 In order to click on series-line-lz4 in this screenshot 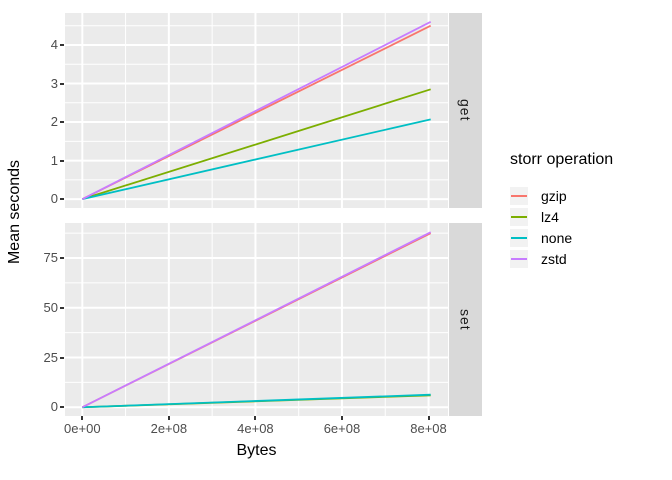, I will do `click(256, 144)`.